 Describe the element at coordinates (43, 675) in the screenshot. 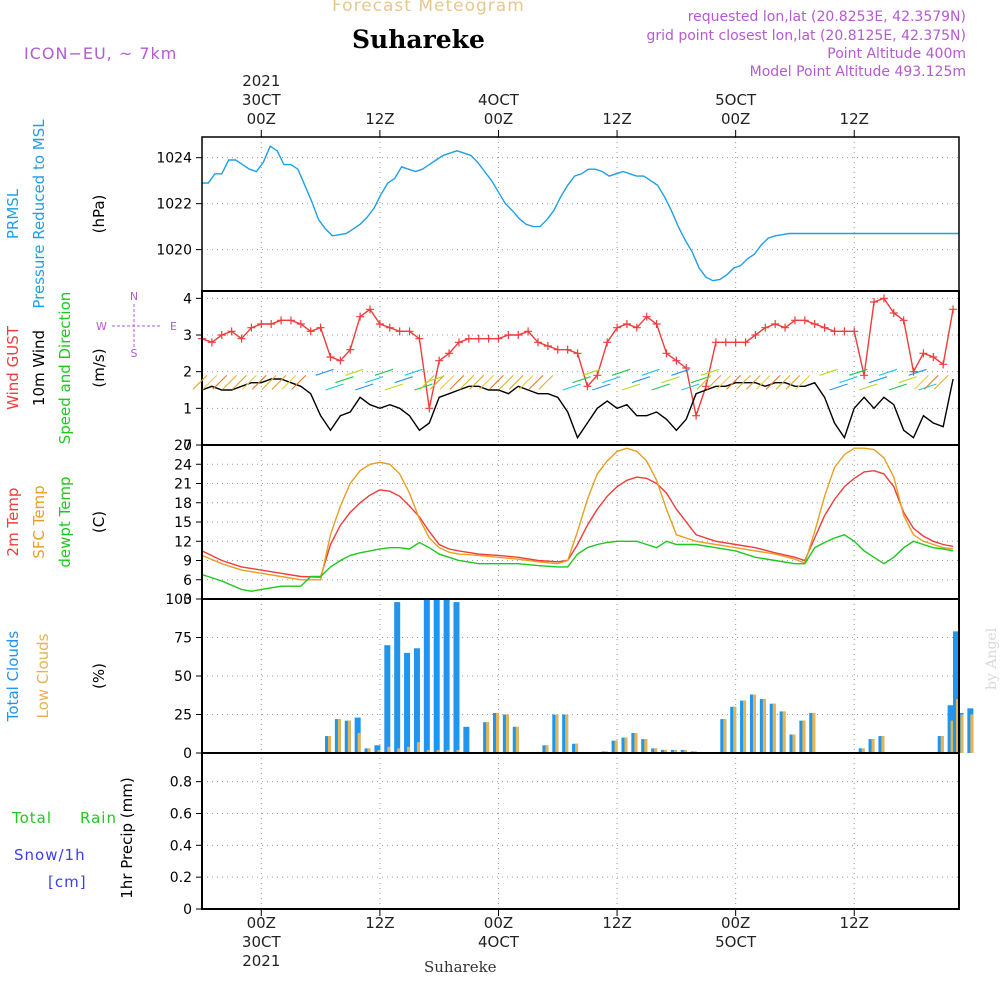

I see `axis-label: Low Clouds` at that location.